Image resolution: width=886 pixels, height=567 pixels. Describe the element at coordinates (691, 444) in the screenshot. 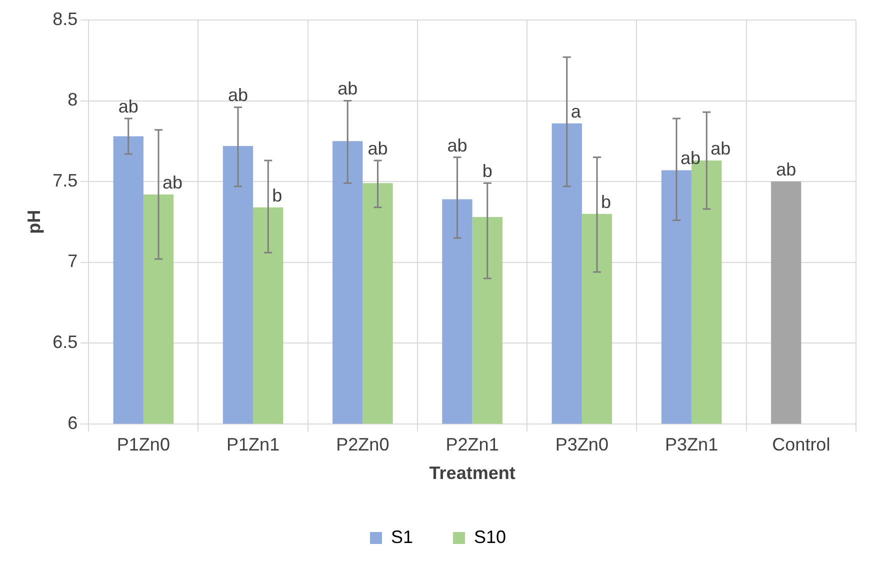

I see `x-tick-label: P3Zn1` at that location.